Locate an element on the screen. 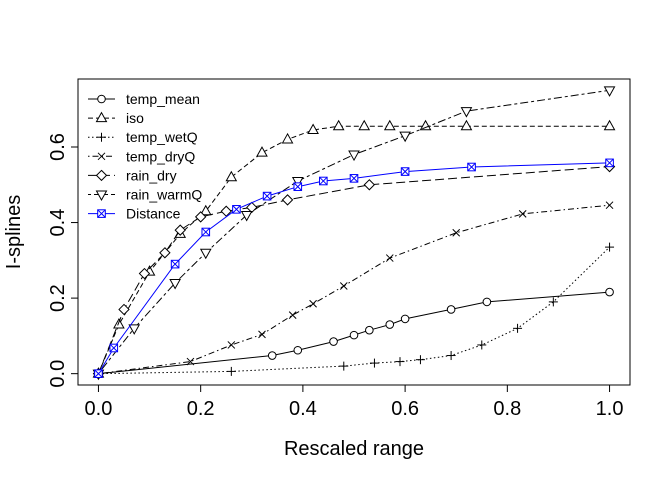 The height and width of the screenshot is (480, 672). x-tick-label: 0.4 is located at coordinates (303, 409).